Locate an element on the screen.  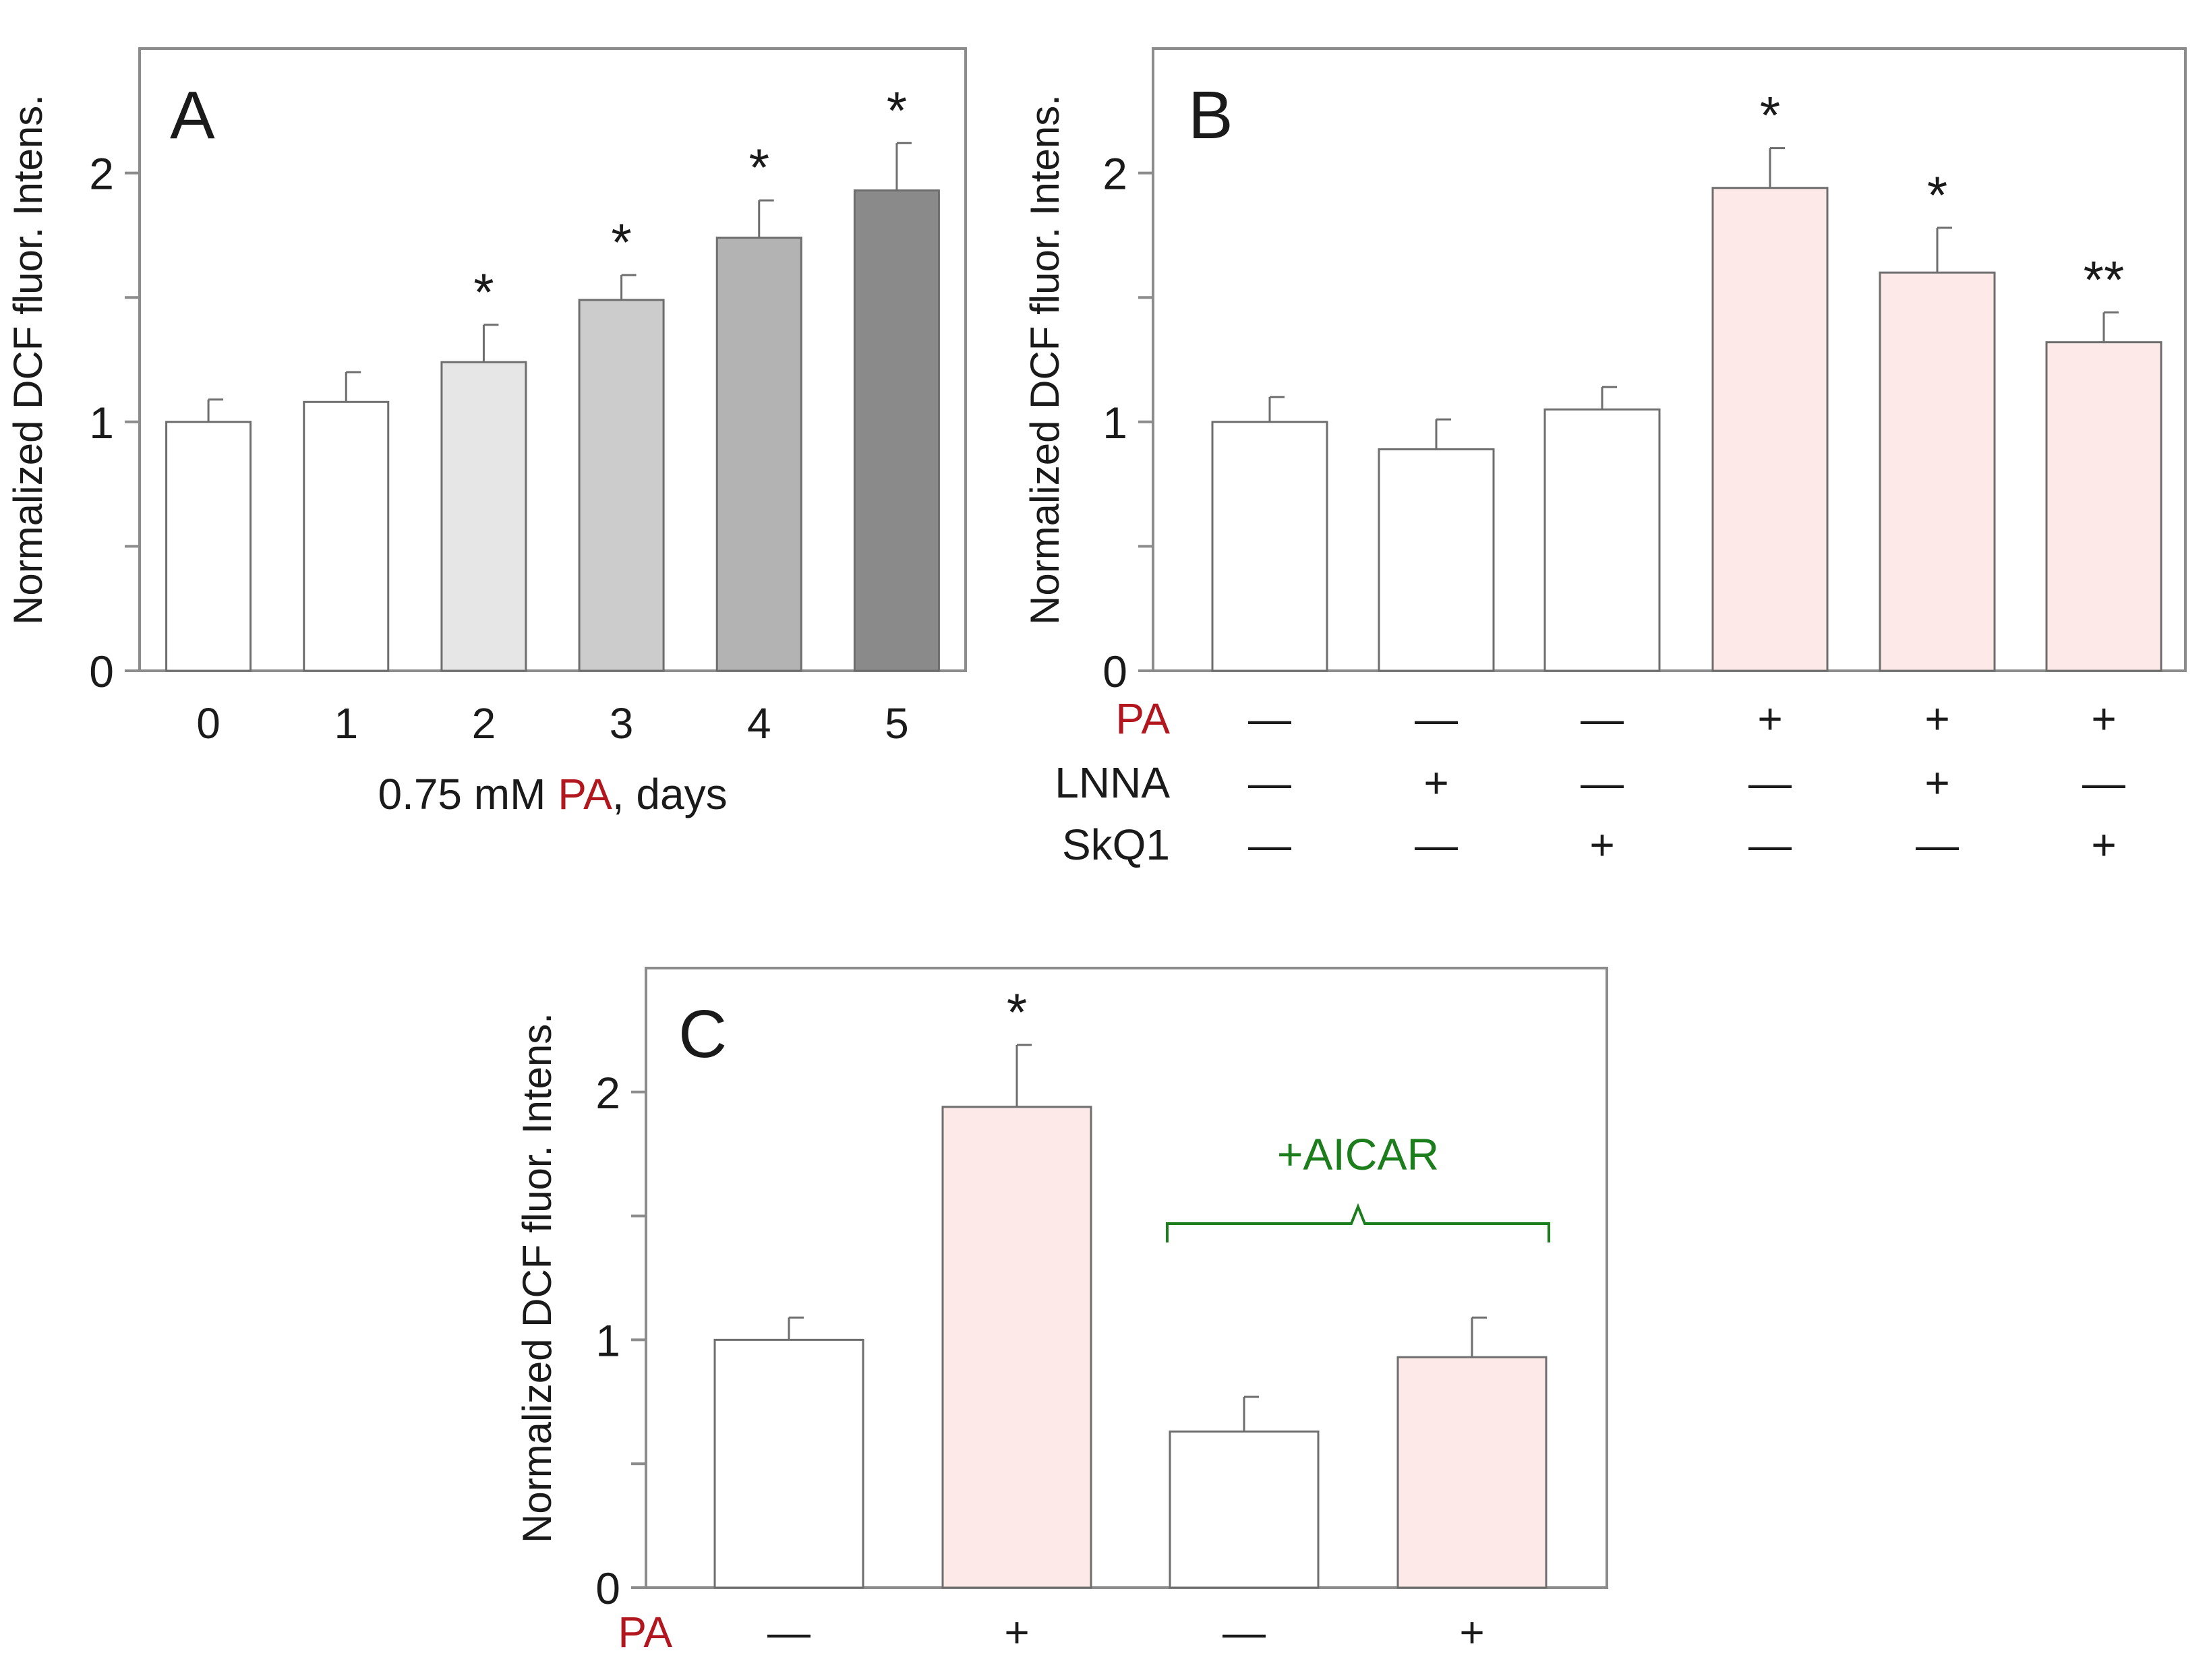
x-tick-label: 2 is located at coordinates (484, 723).